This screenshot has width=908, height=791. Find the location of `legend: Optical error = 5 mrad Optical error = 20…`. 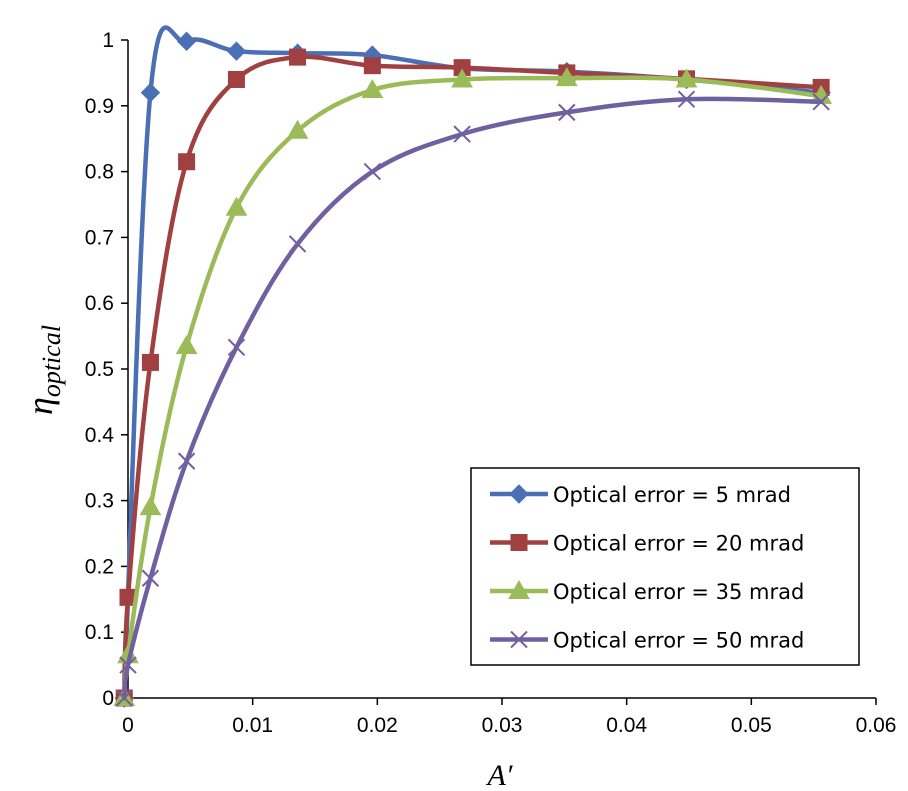

legend: Optical error = 5 mrad Optical error = 20… is located at coordinates (665, 566).